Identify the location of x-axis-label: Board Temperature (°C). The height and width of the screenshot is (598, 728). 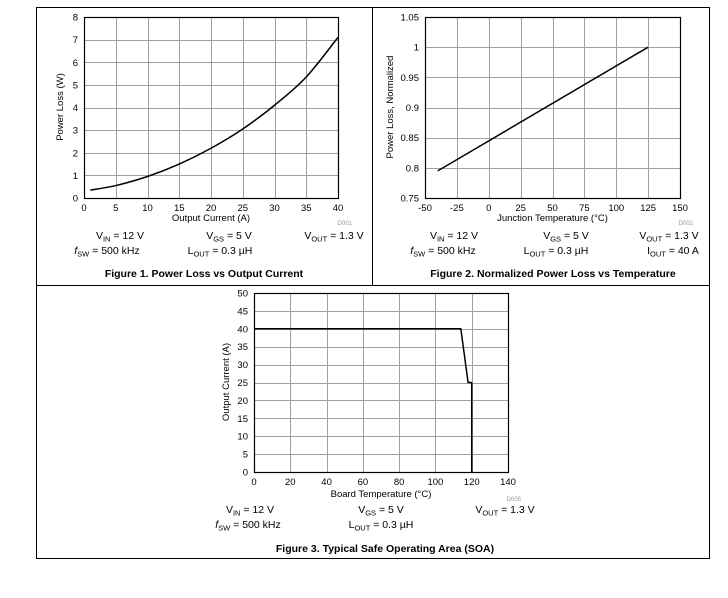
(381, 494).